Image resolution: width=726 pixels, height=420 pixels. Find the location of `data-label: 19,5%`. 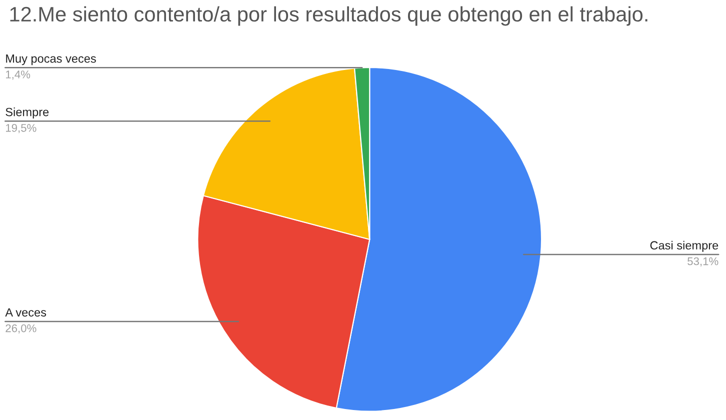

data-label: 19,5% is located at coordinates (21, 129).